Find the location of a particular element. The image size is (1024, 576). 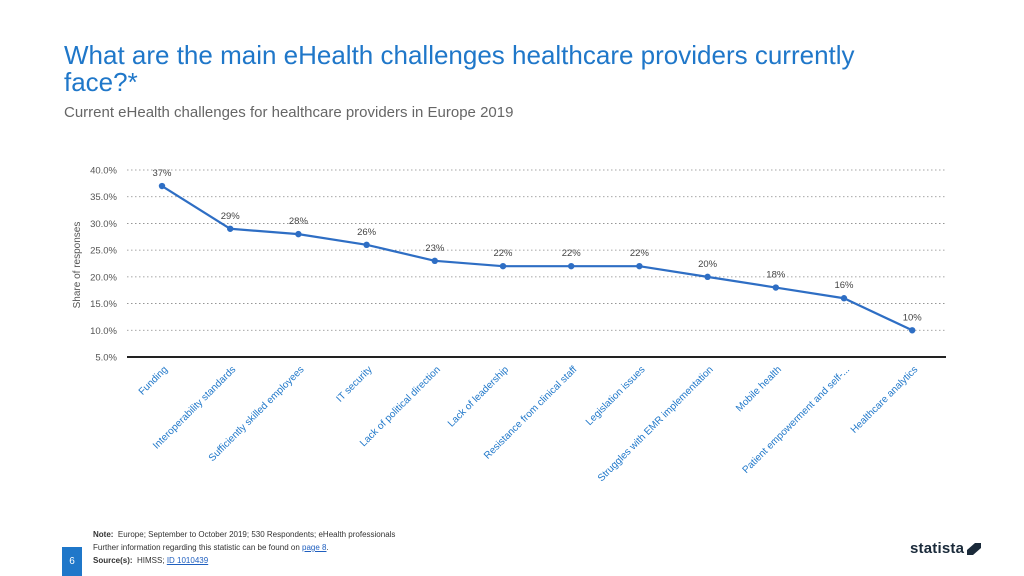

source-text: HIMSS; is located at coordinates (151, 560).